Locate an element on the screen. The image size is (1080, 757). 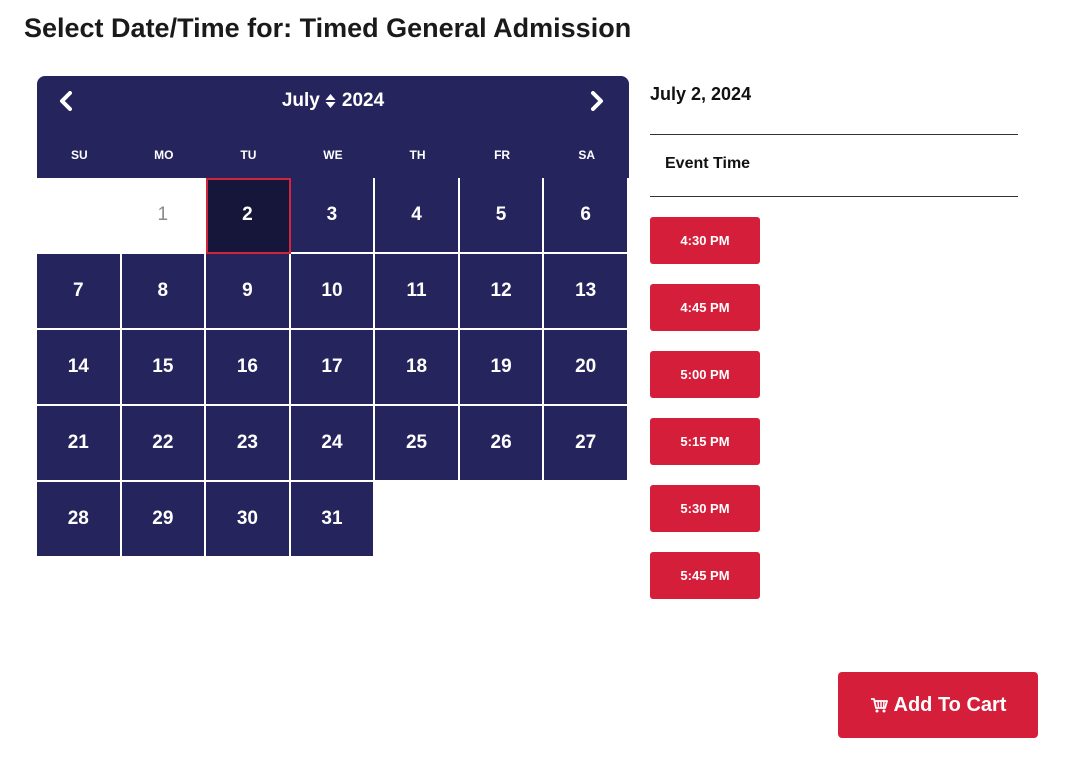
chevron-right-icon is located at coordinates (597, 101).